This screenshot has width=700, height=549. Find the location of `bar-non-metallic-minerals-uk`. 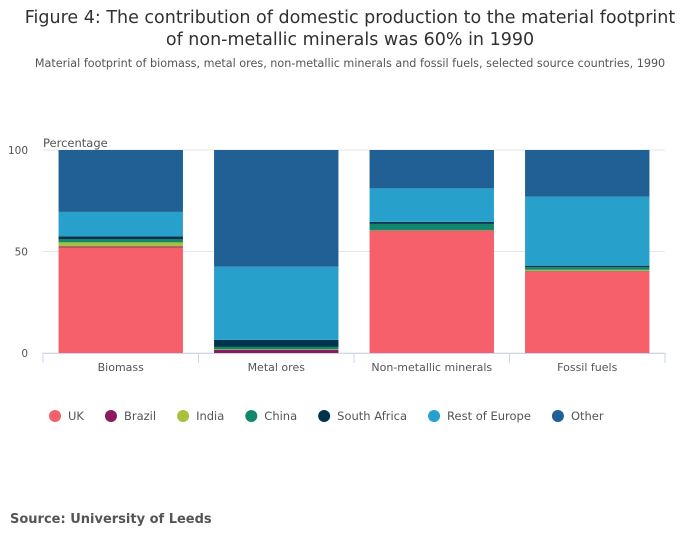

bar-non-metallic-minerals-uk is located at coordinates (431, 292).